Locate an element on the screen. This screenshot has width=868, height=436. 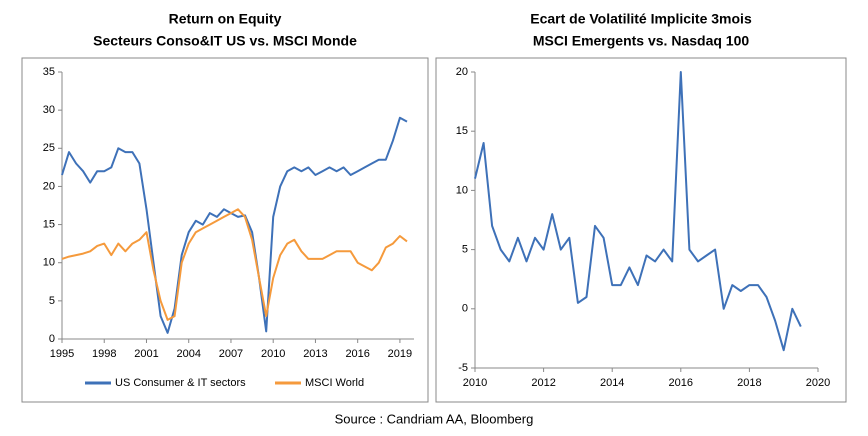
x-tick-label: 2013 is located at coordinates (315, 354).